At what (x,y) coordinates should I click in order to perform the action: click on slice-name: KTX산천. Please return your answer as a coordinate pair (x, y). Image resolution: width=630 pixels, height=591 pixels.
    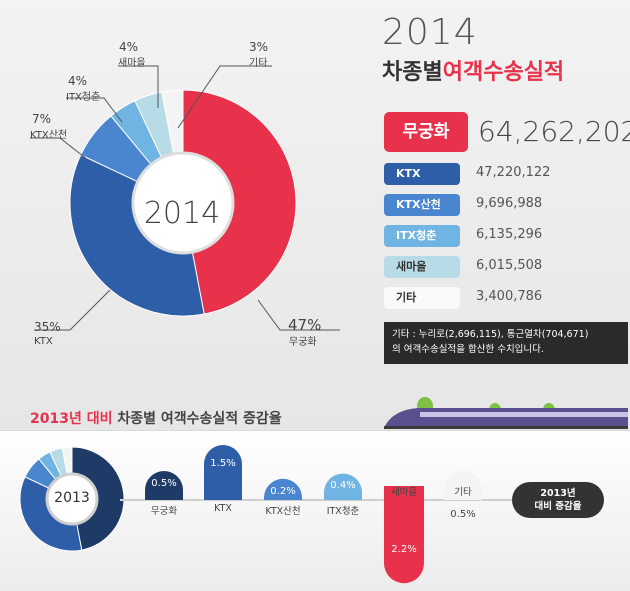
    Looking at the image, I should click on (49, 135).